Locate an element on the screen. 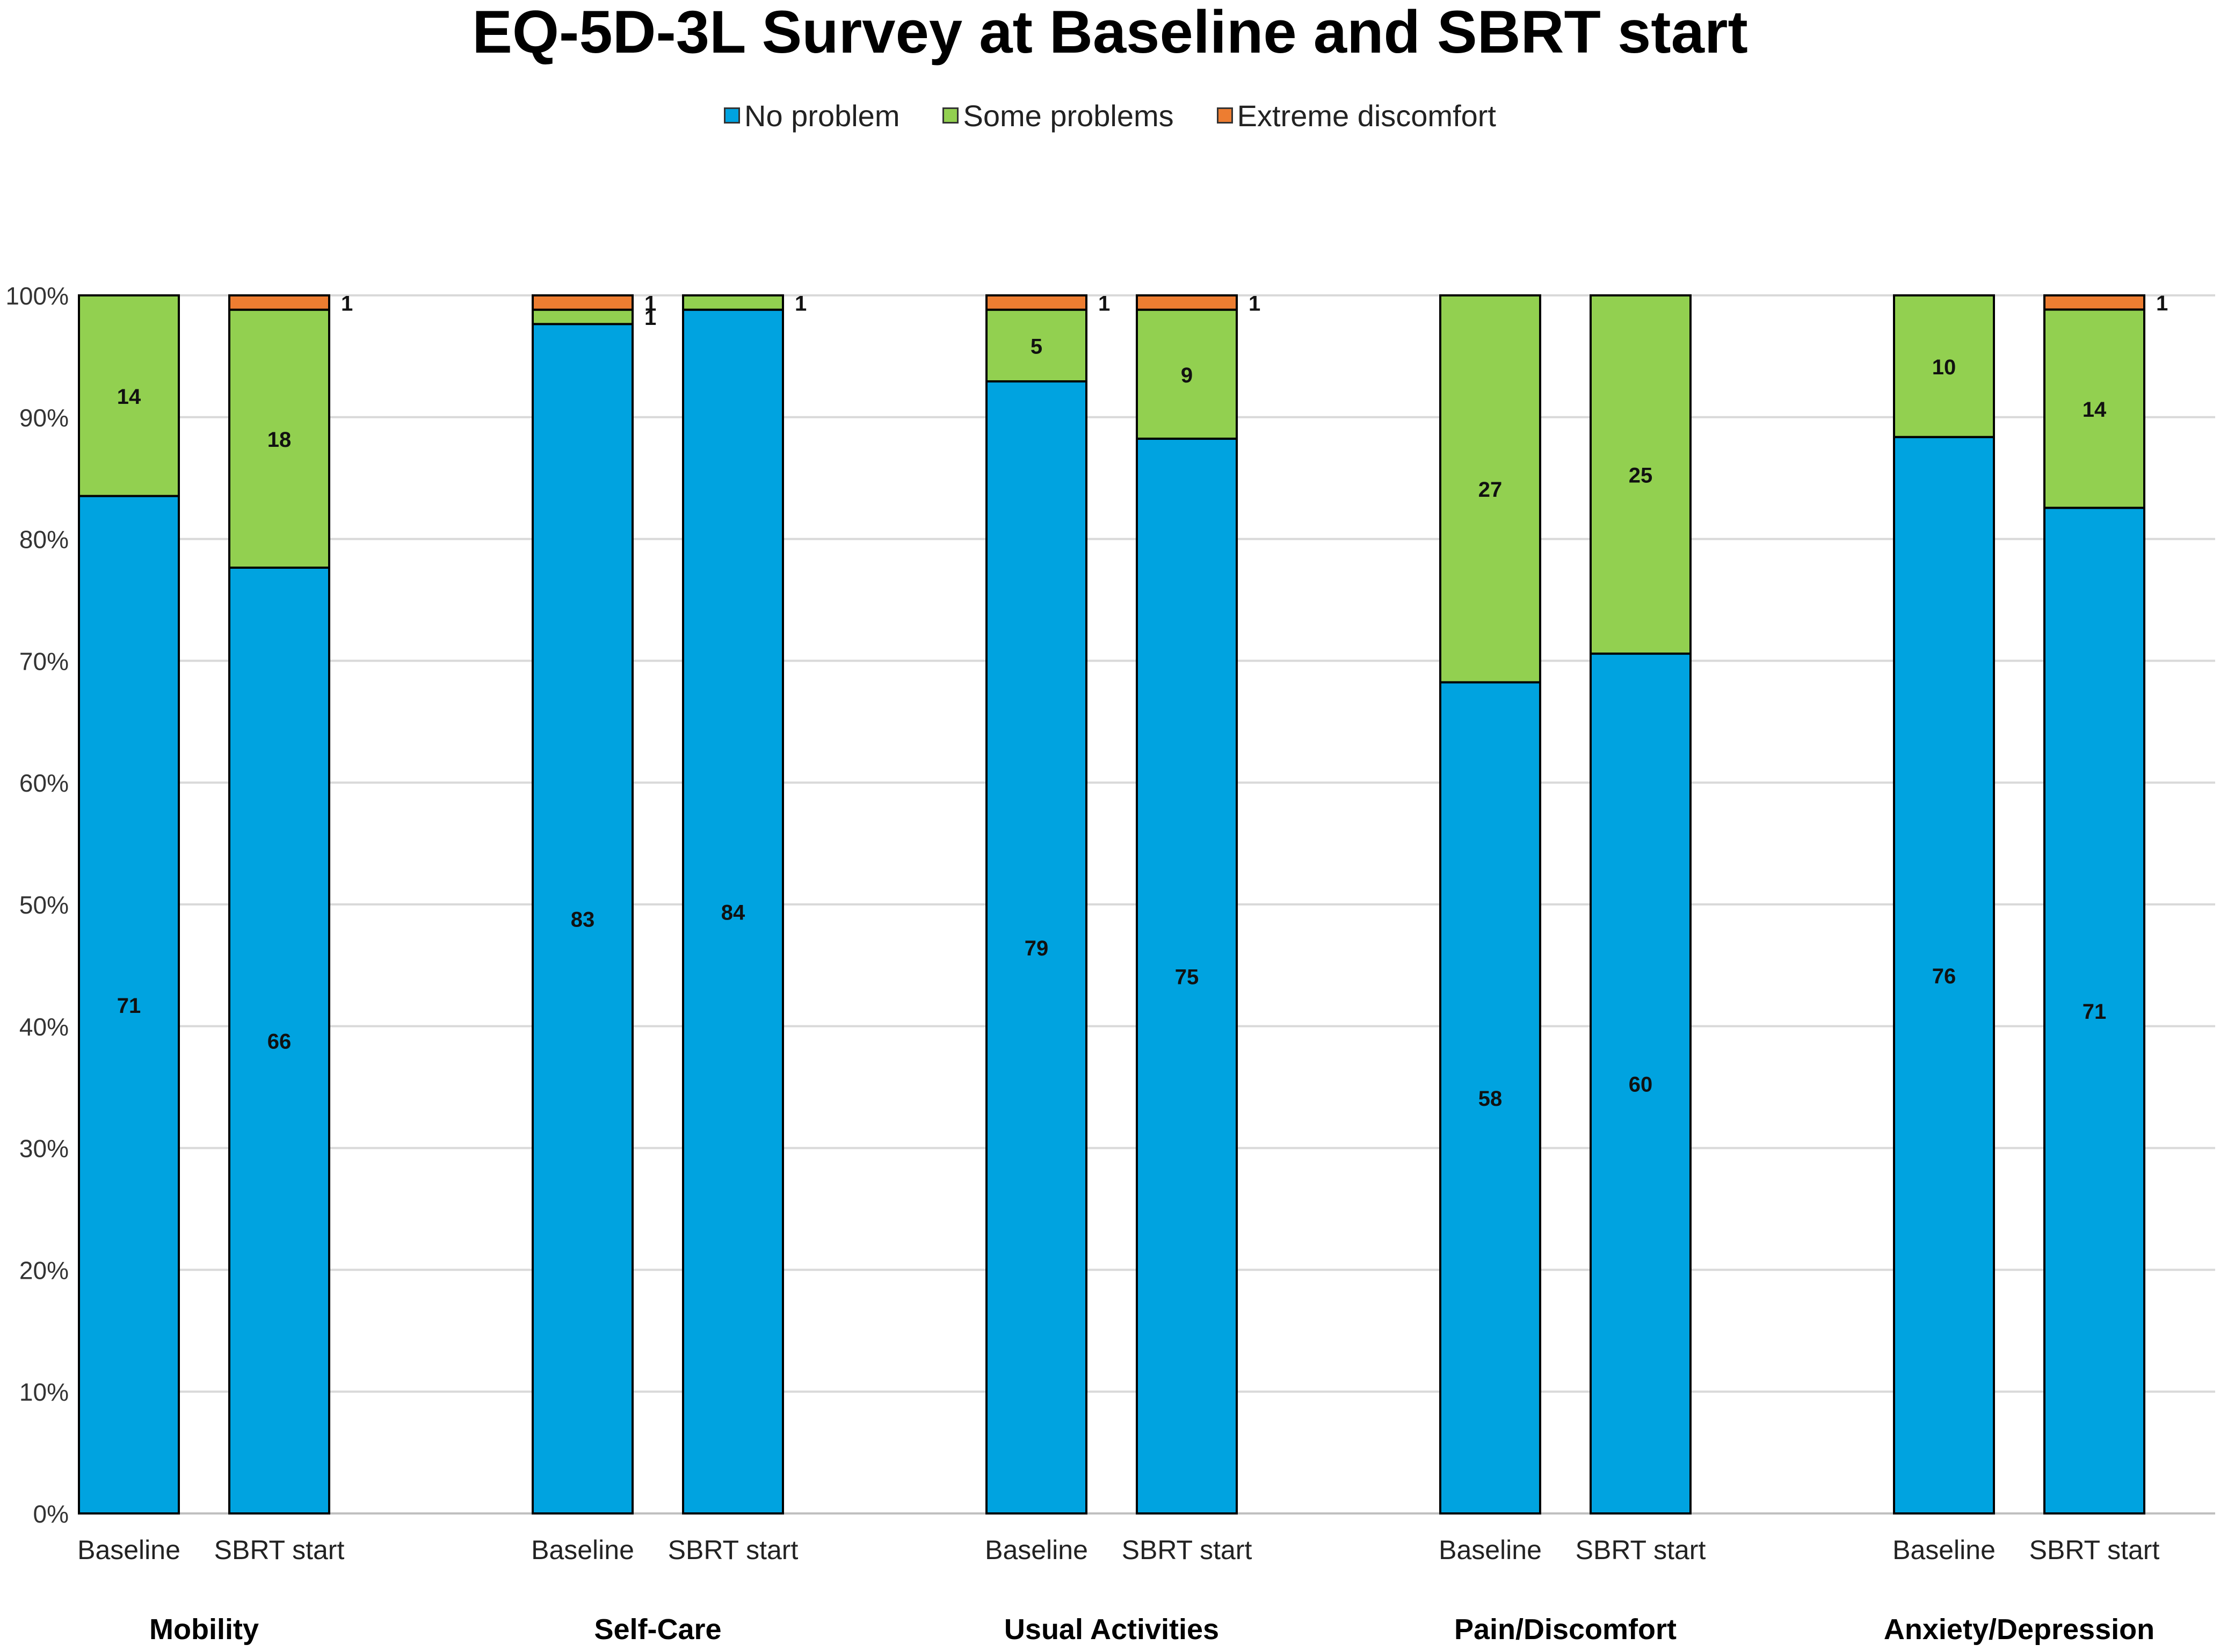 This screenshot has width=2220, height=1652. y-tick-label-30: 30% is located at coordinates (44, 1149).